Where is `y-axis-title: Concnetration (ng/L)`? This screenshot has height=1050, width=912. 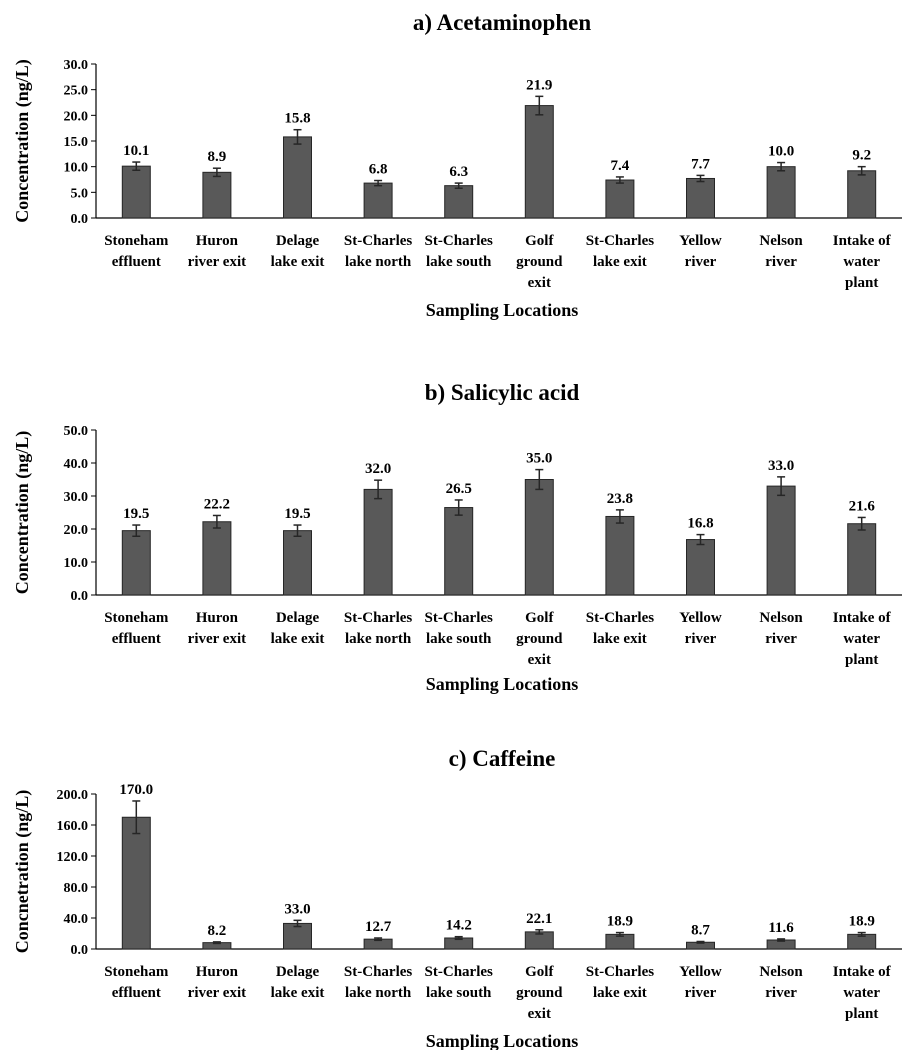
y-axis-title: Concnetration (ng/L) is located at coordinates (22, 872).